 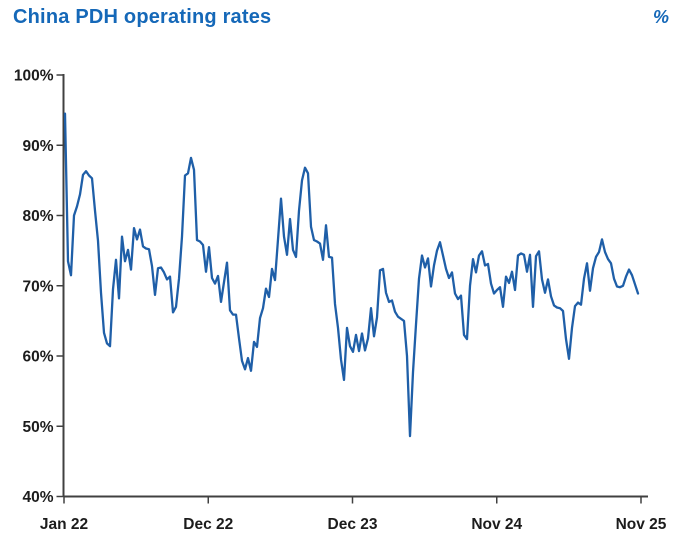 What do you see at coordinates (353, 524) in the screenshot?
I see `x-tick-label: Dec 23` at bounding box center [353, 524].